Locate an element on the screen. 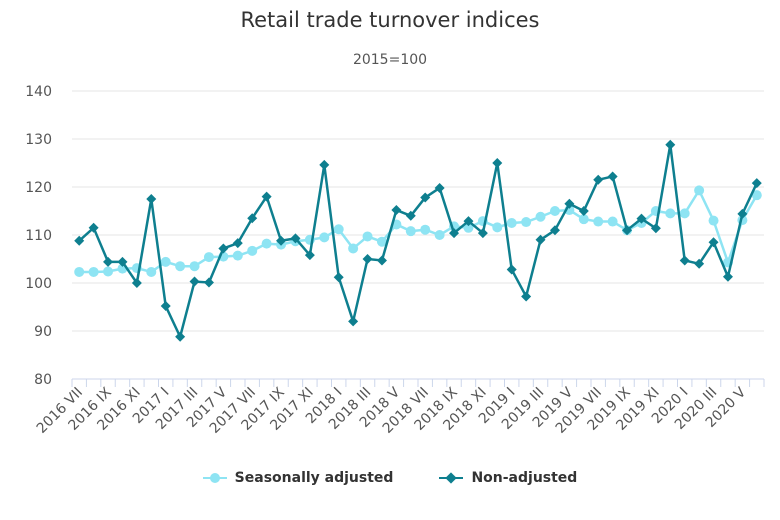  chart-title: Retail trade turnover indices is located at coordinates (390, 20).